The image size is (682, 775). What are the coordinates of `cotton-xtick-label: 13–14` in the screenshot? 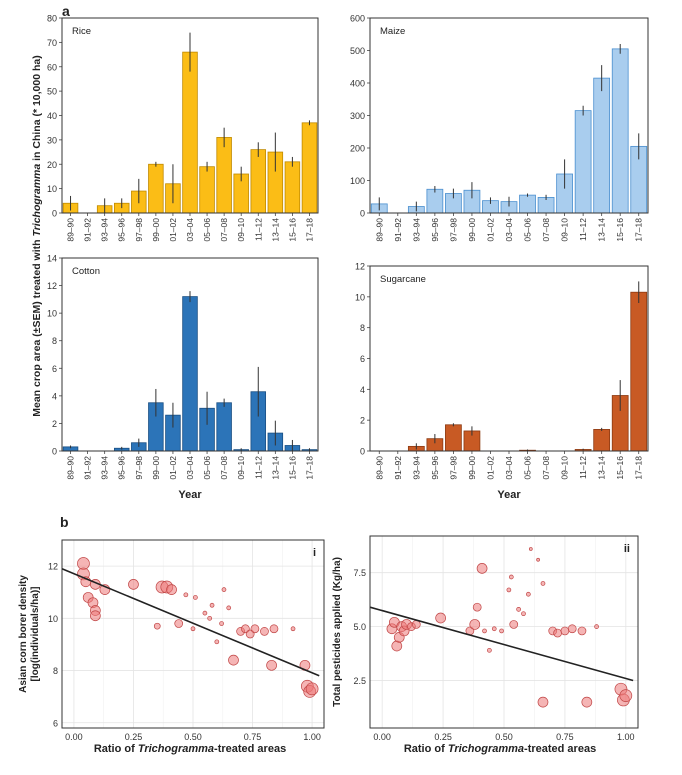 It's located at (275, 468).